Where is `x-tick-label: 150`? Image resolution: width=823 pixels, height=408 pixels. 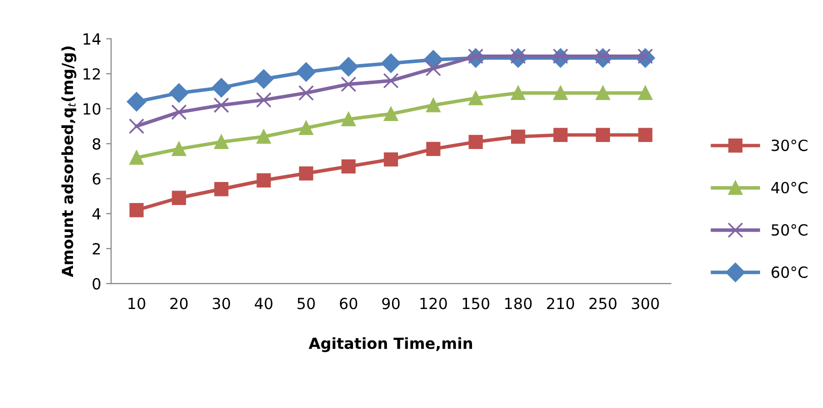 x-tick-label: 150 is located at coordinates (476, 304).